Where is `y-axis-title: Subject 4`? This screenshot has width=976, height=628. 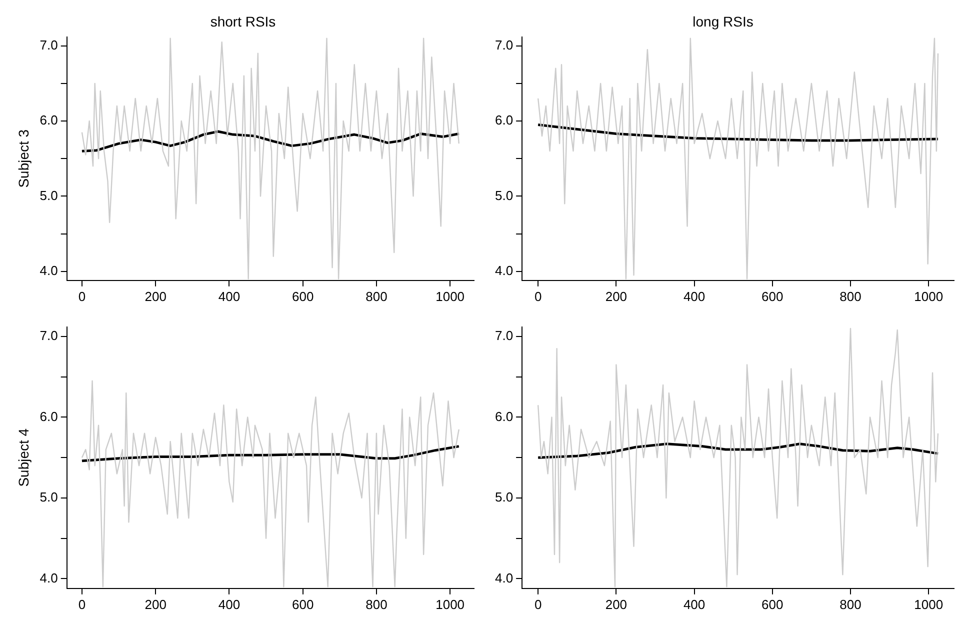 y-axis-title: Subject 4 is located at coordinates (23, 457).